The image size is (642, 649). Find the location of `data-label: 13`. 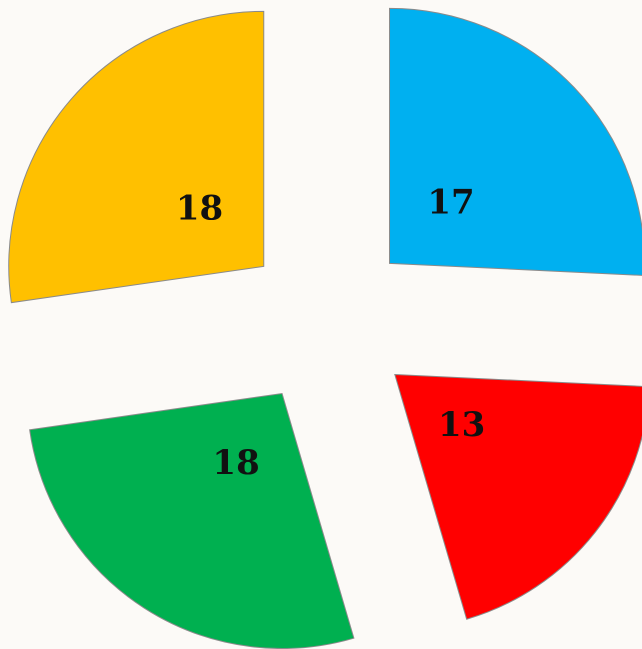

data-label: 13 is located at coordinates (461, 425).